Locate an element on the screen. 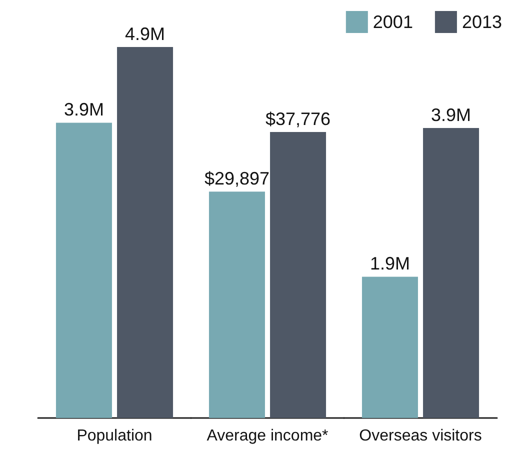  legend-label: 2001 is located at coordinates (392, 22).